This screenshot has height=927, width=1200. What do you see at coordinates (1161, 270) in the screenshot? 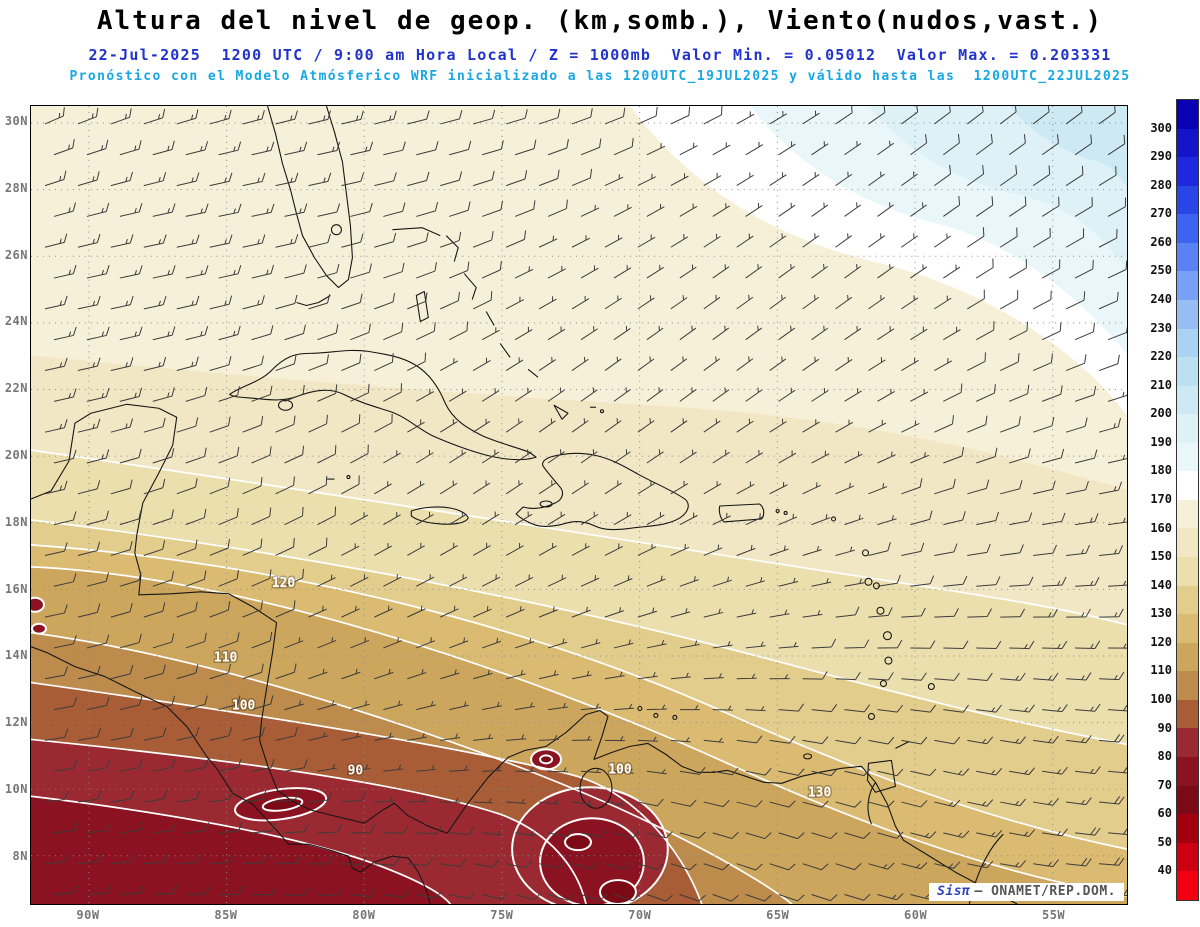
I see `colorbar-tick-label: 250` at bounding box center [1161, 270].